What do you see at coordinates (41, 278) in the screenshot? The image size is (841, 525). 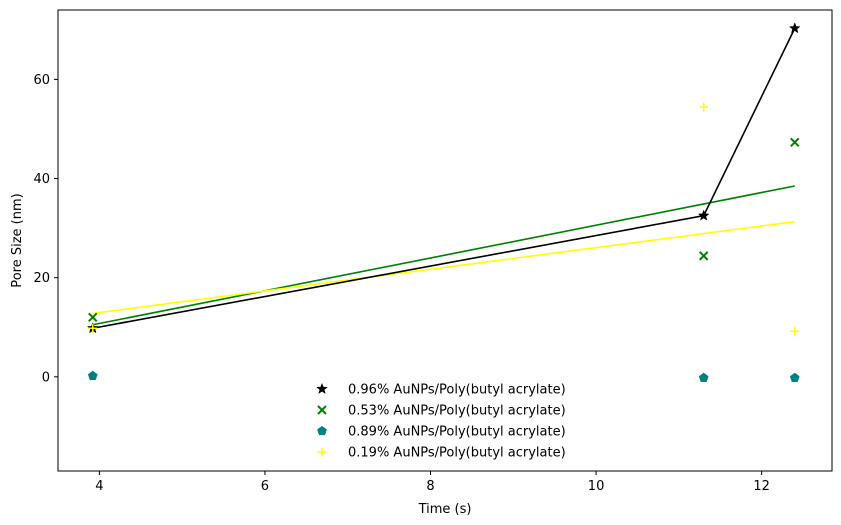 I see `y-tick-label: 20` at bounding box center [41, 278].